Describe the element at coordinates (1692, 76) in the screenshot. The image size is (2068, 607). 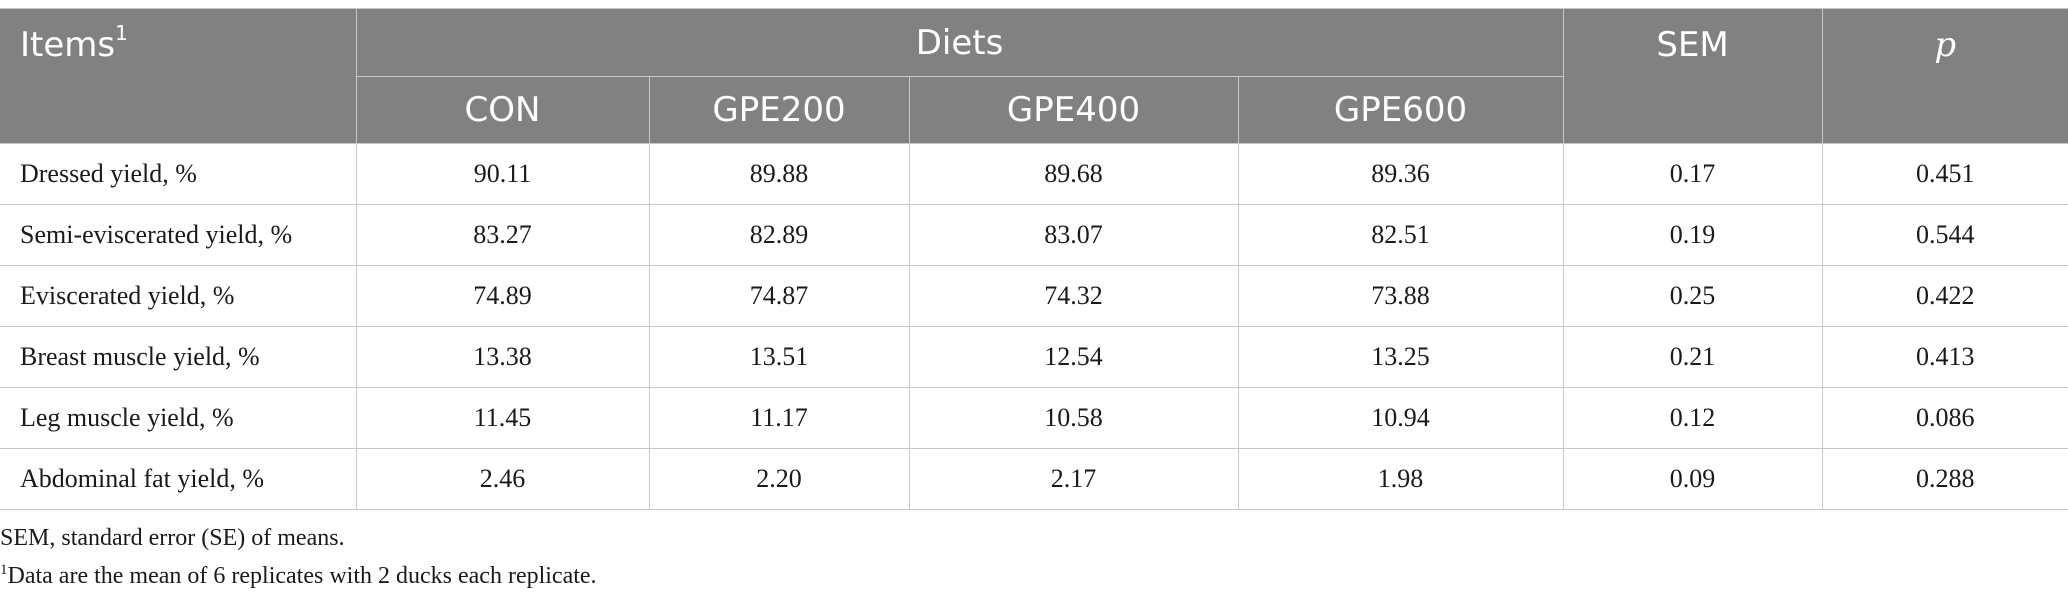
I see `header-sem: SEM` at that location.